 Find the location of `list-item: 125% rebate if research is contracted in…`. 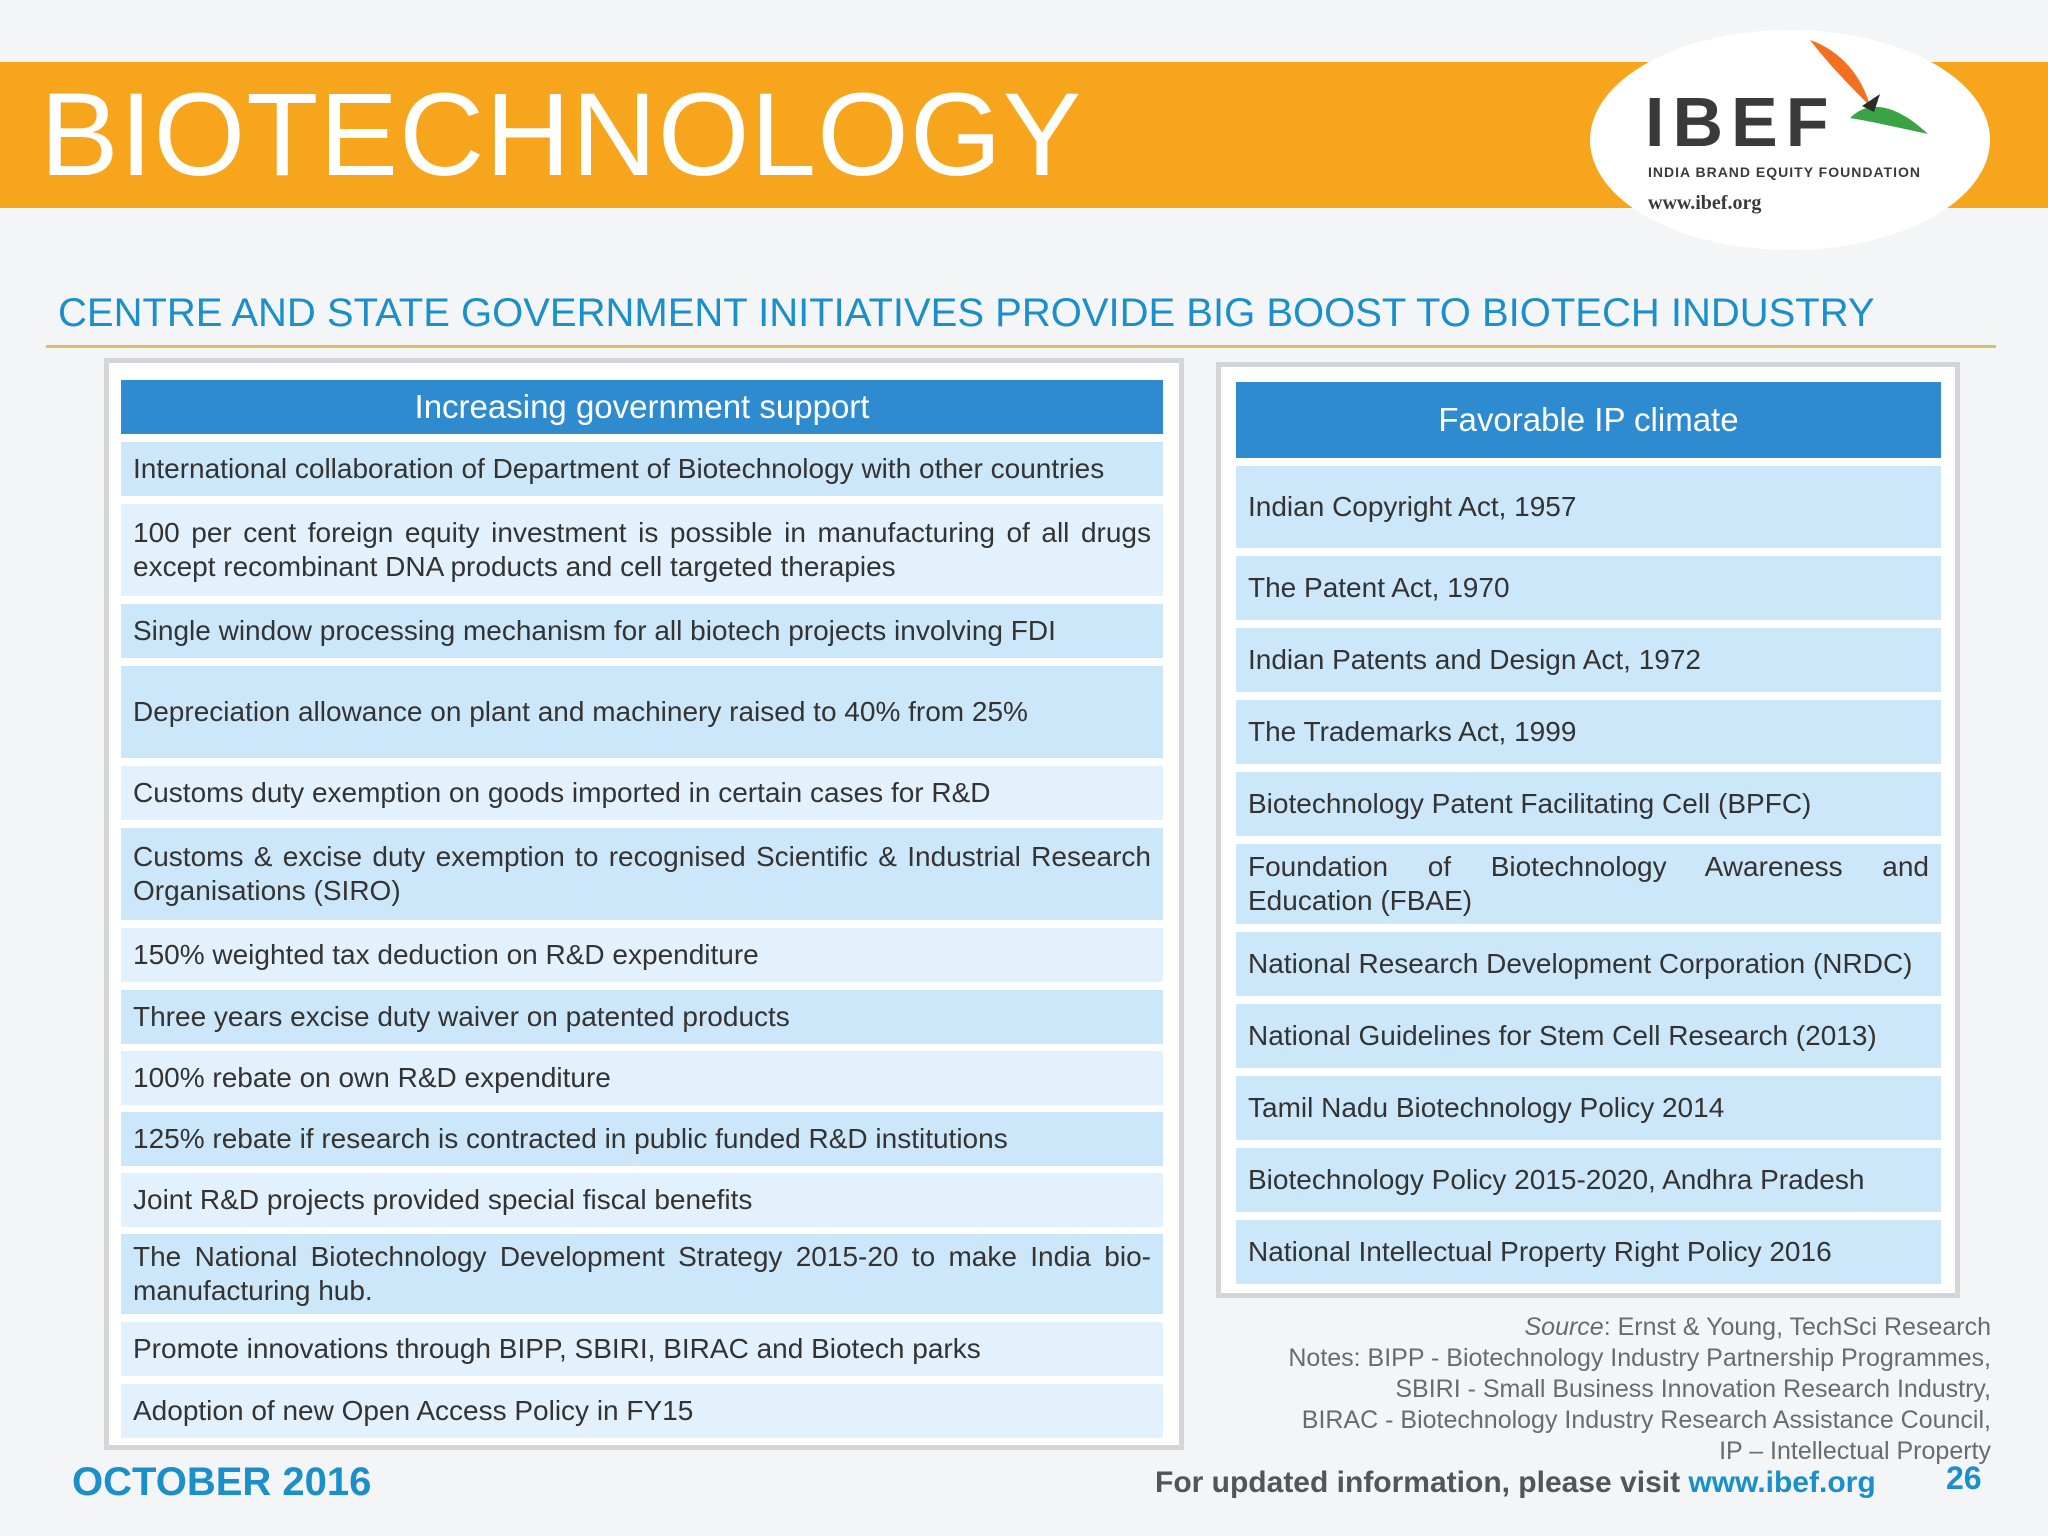

list-item: 125% rebate if research is contracted in… is located at coordinates (642, 1139).